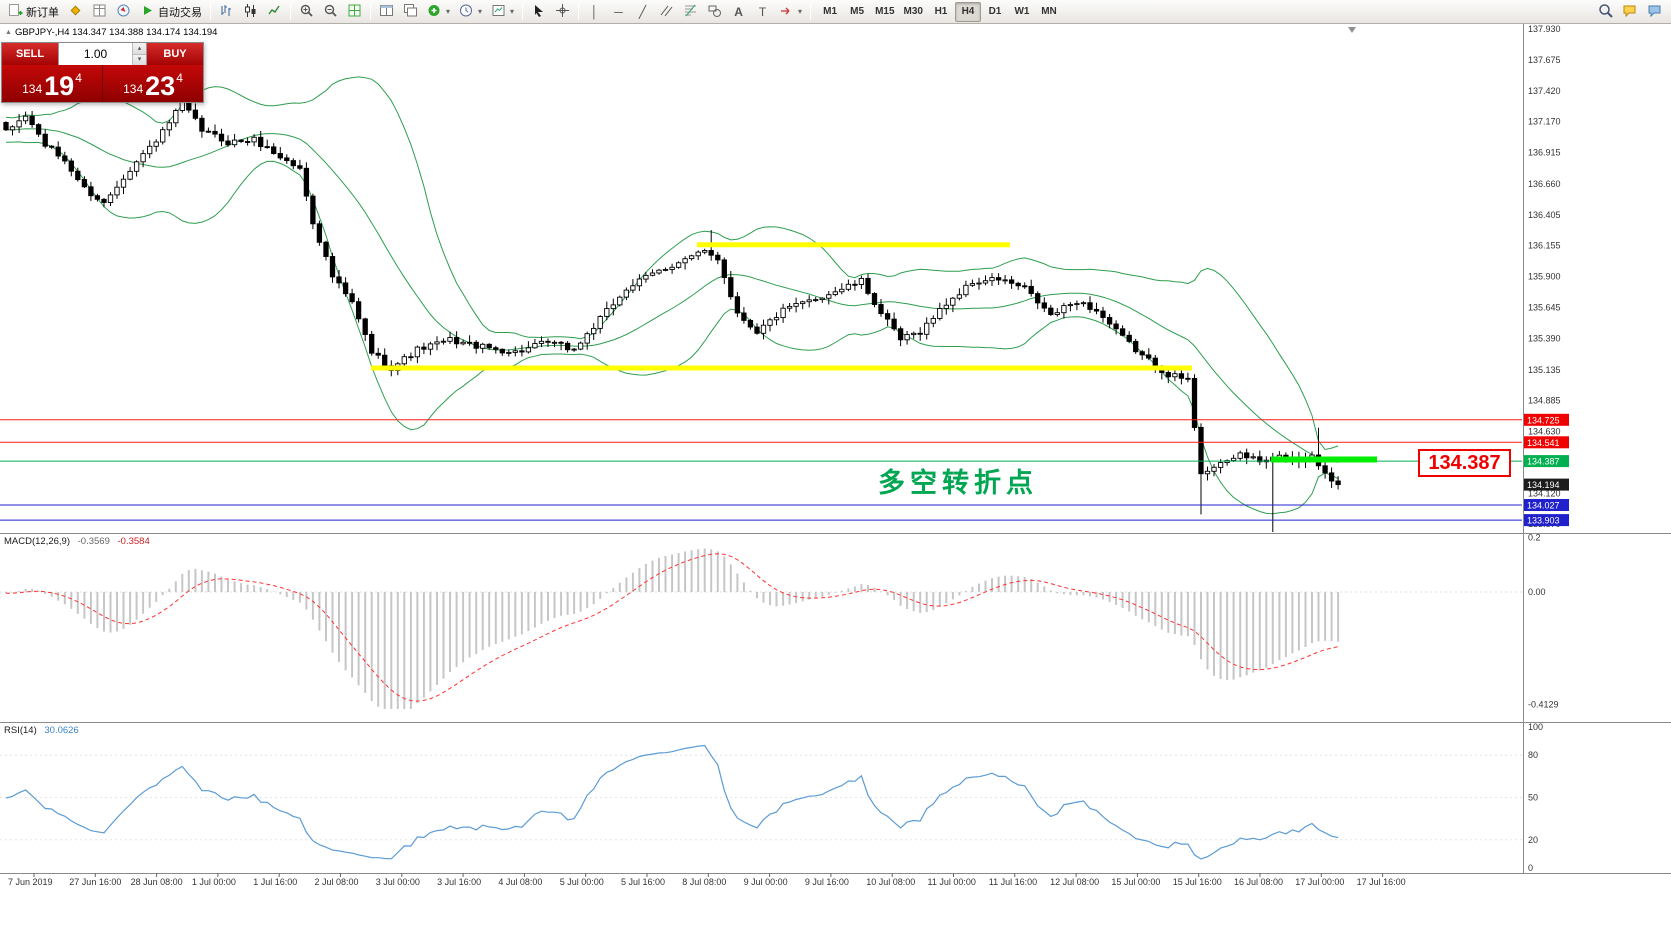 This screenshot has height=947, width=1671. What do you see at coordinates (562, 11) in the screenshot?
I see `crosshair-button` at bounding box center [562, 11].